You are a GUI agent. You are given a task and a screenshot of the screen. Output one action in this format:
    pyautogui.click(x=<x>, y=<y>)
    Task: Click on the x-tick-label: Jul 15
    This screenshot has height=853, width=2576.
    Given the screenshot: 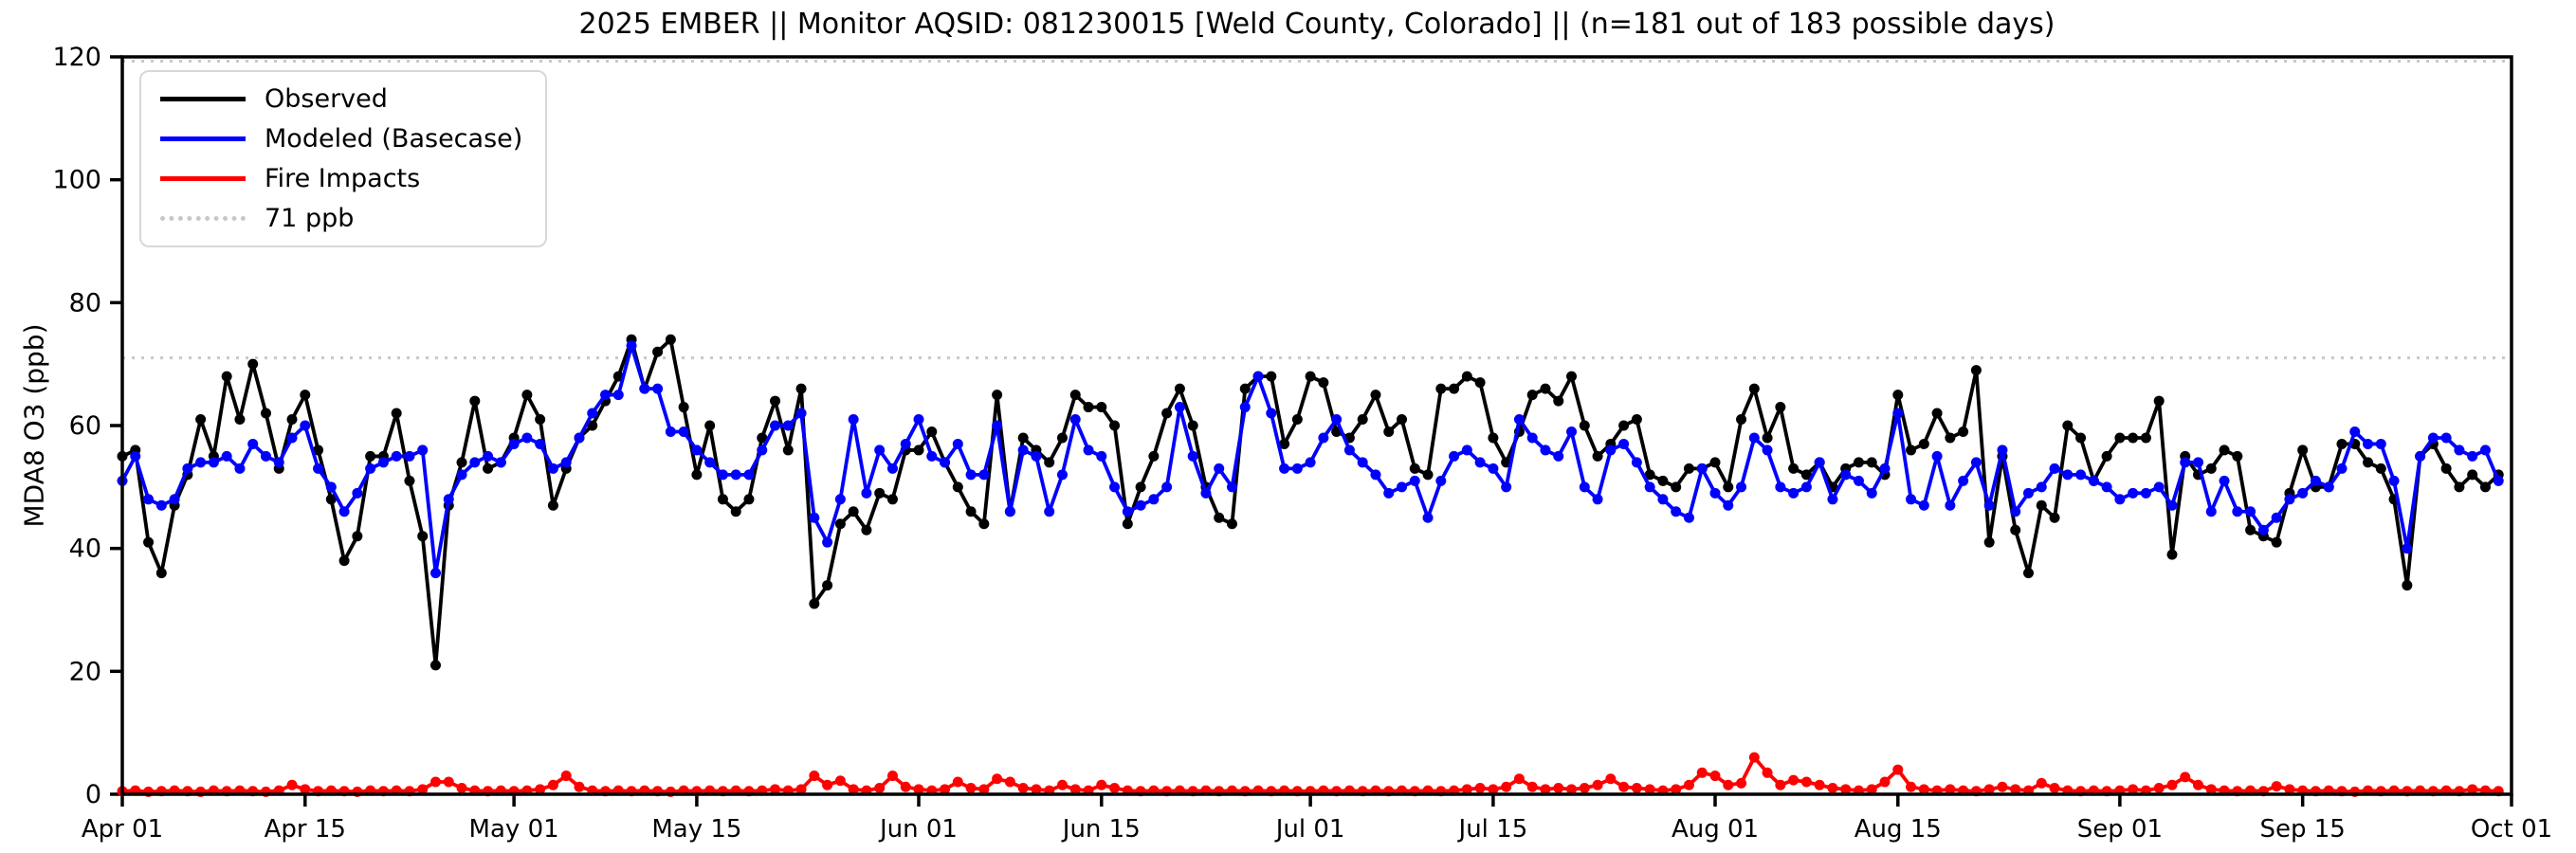 What is the action you would take?
    pyautogui.click(x=1492, y=829)
    